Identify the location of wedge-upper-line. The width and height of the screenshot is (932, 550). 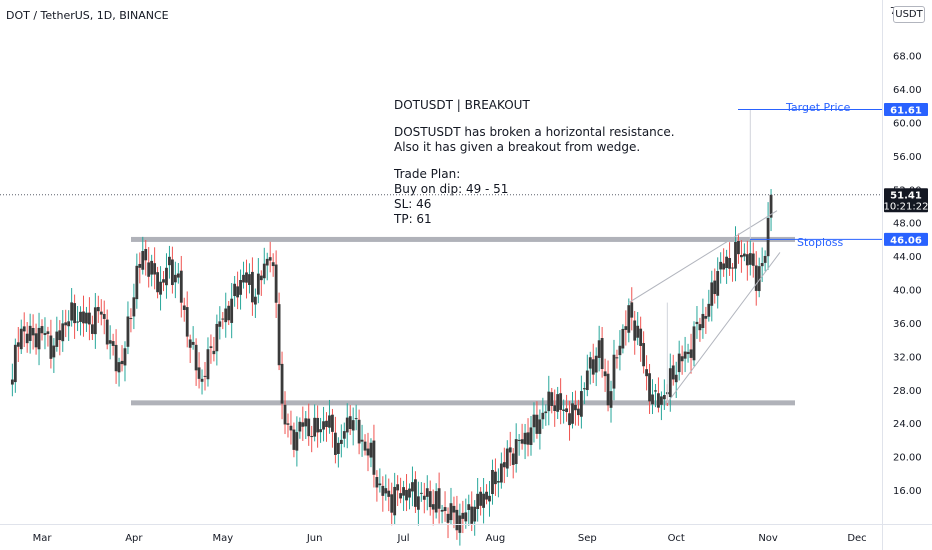
(703, 257).